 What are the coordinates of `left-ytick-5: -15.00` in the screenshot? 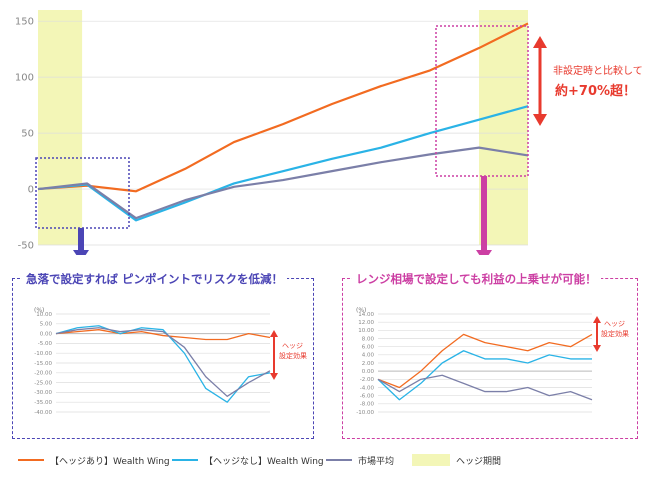 It's located at (43, 364).